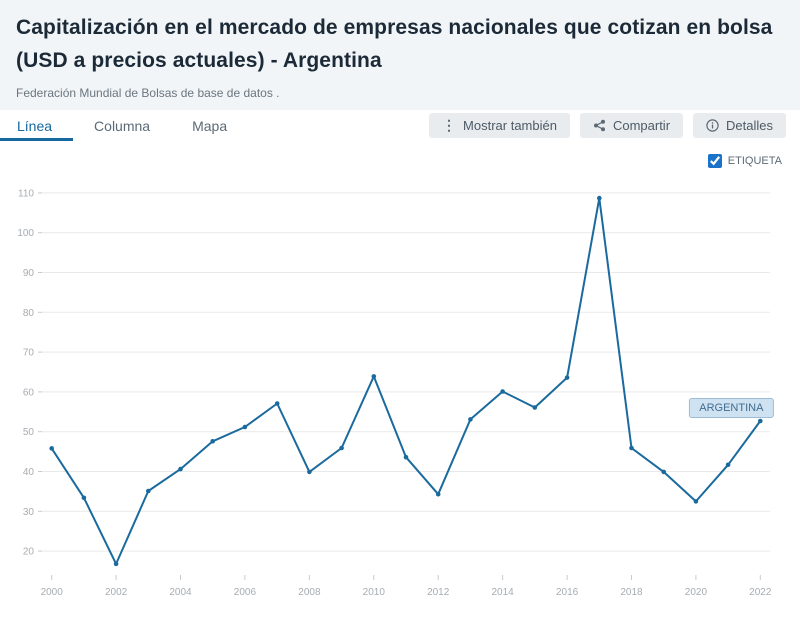  I want to click on share-label: Compartir, so click(641, 126).